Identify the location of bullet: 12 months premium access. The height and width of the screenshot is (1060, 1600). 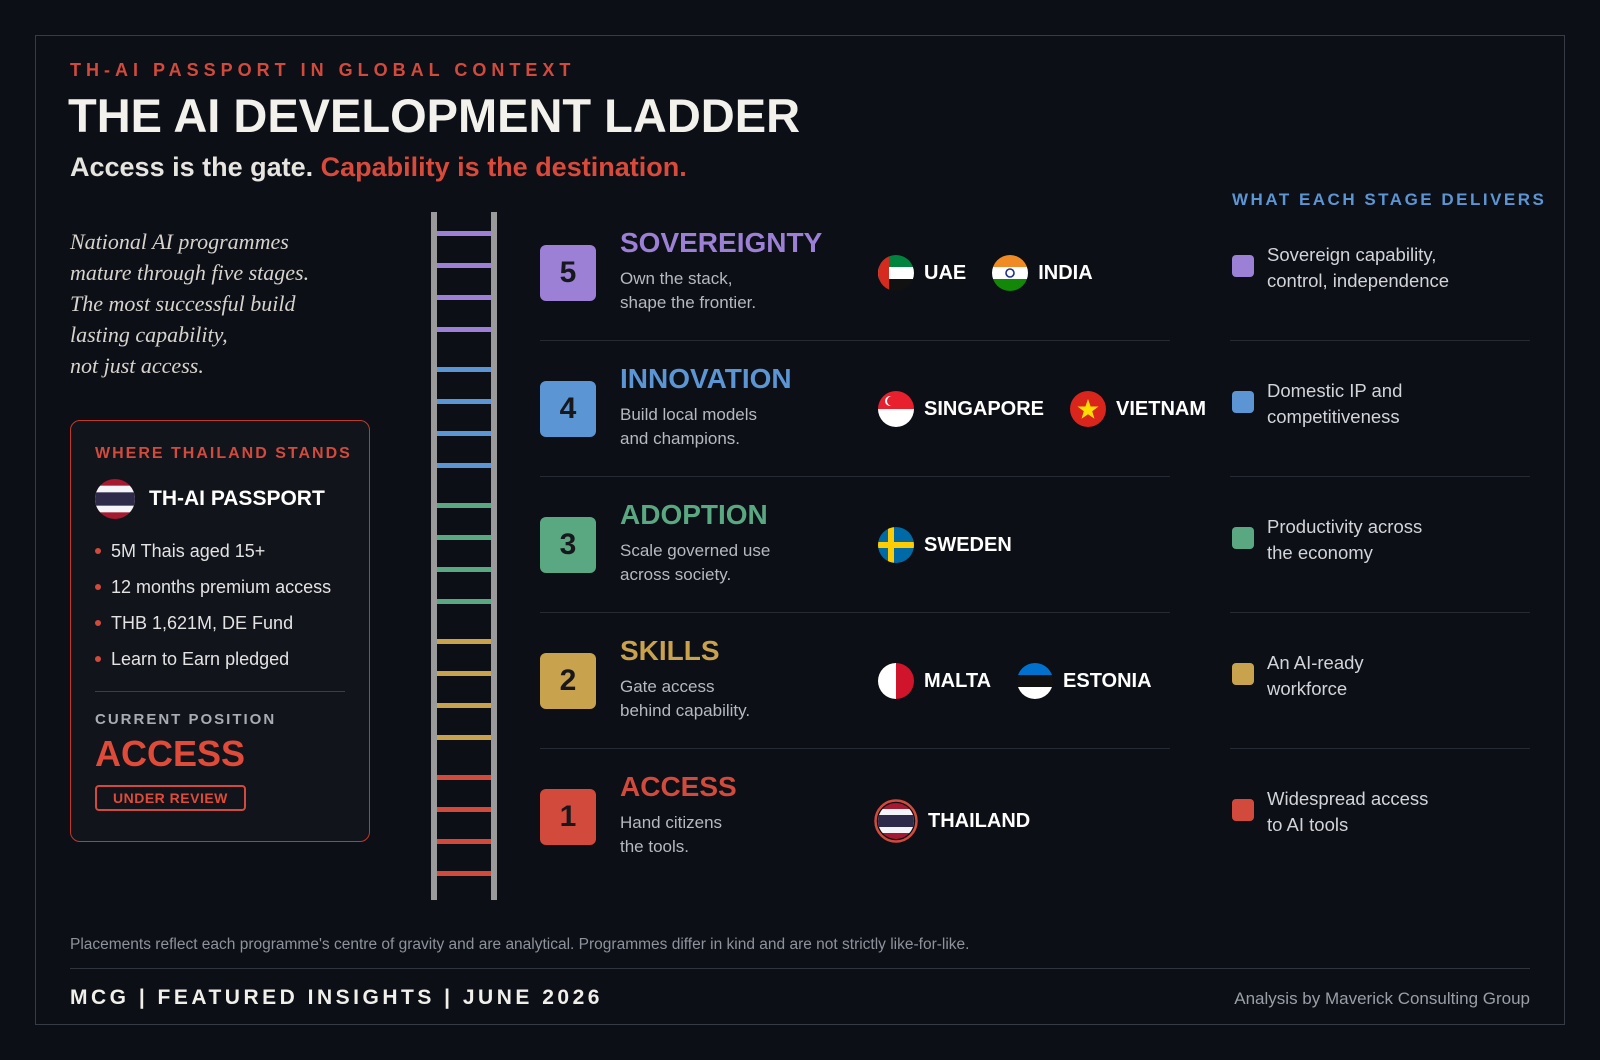
(213, 587).